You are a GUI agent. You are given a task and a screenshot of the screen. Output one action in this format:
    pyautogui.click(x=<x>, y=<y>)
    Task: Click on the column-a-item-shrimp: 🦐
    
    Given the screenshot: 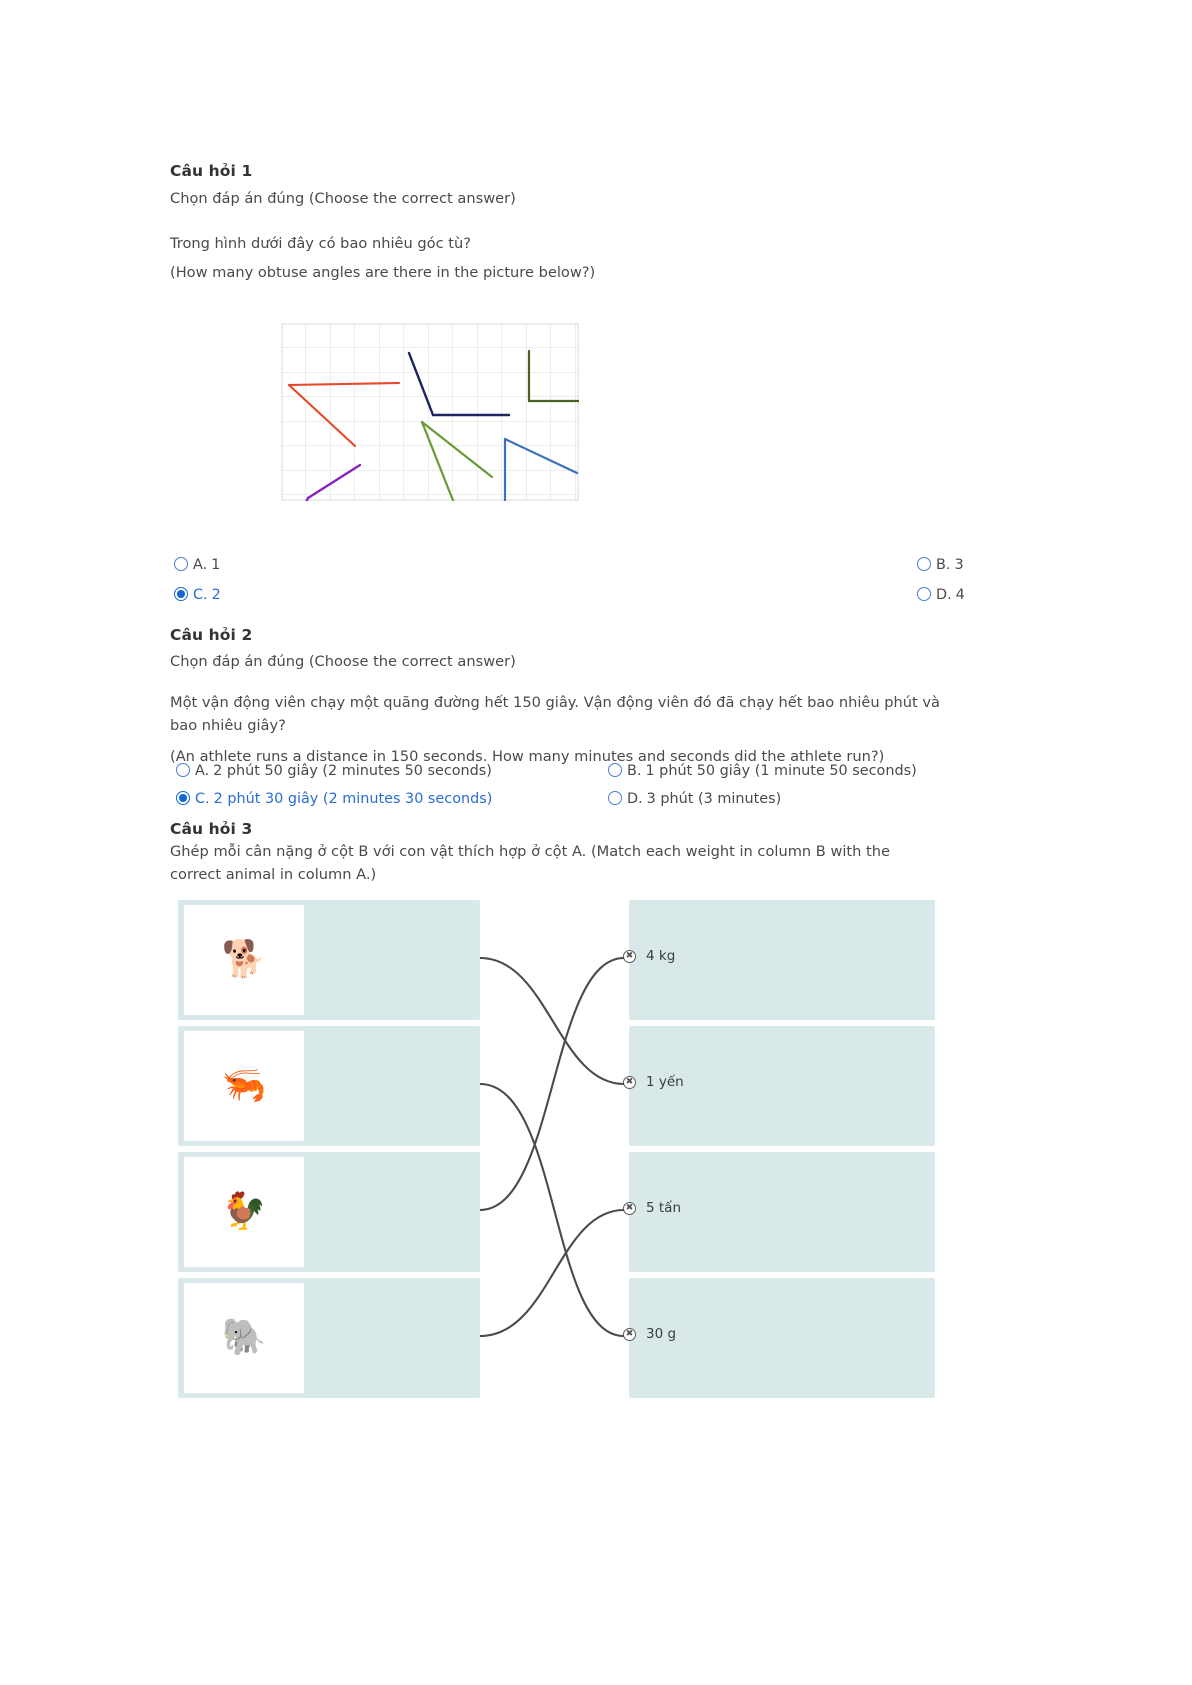 What is the action you would take?
    pyautogui.click(x=329, y=1086)
    